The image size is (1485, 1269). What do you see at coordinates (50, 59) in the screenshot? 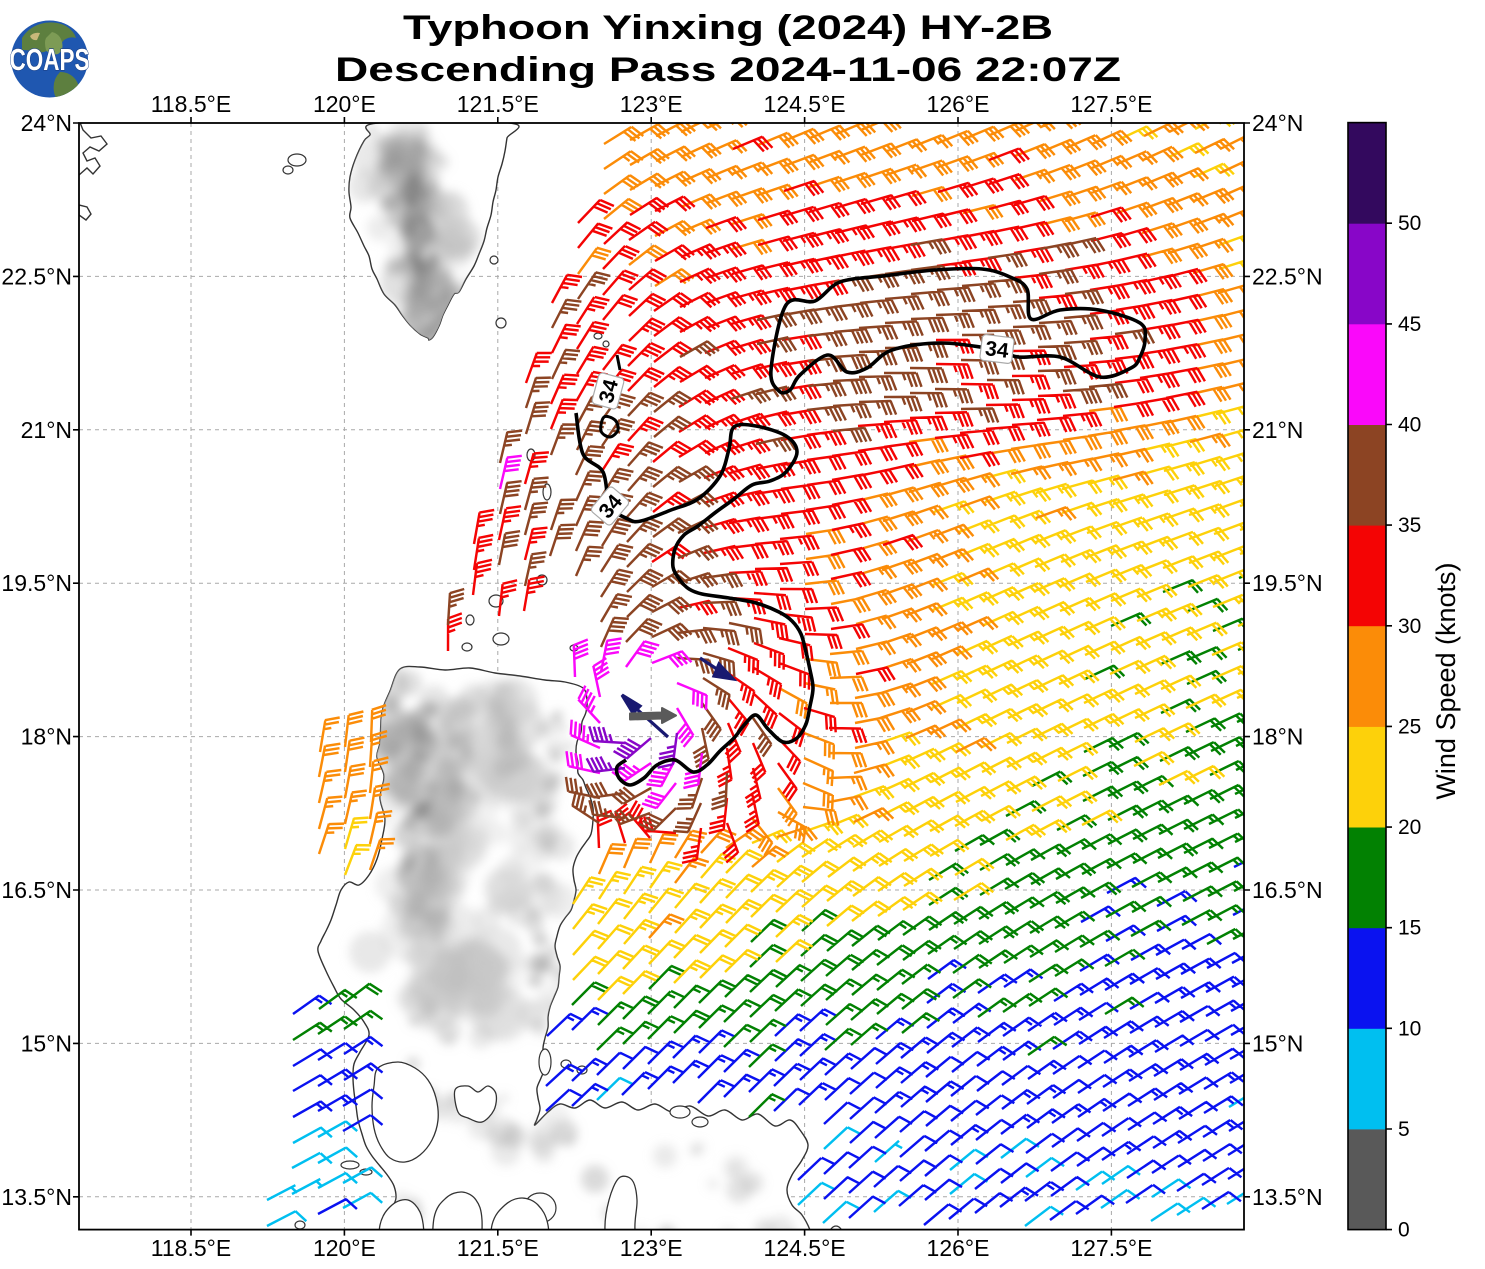
I see `svg-text: COAPS` at bounding box center [50, 59].